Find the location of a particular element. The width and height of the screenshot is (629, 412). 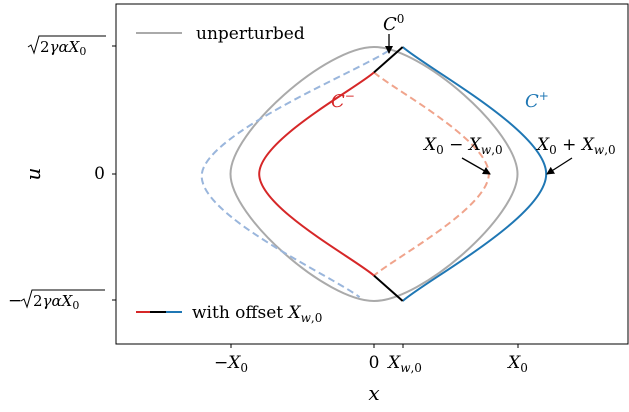

x-tick-label-xw0: Xw,0 is located at coordinates (404, 364).